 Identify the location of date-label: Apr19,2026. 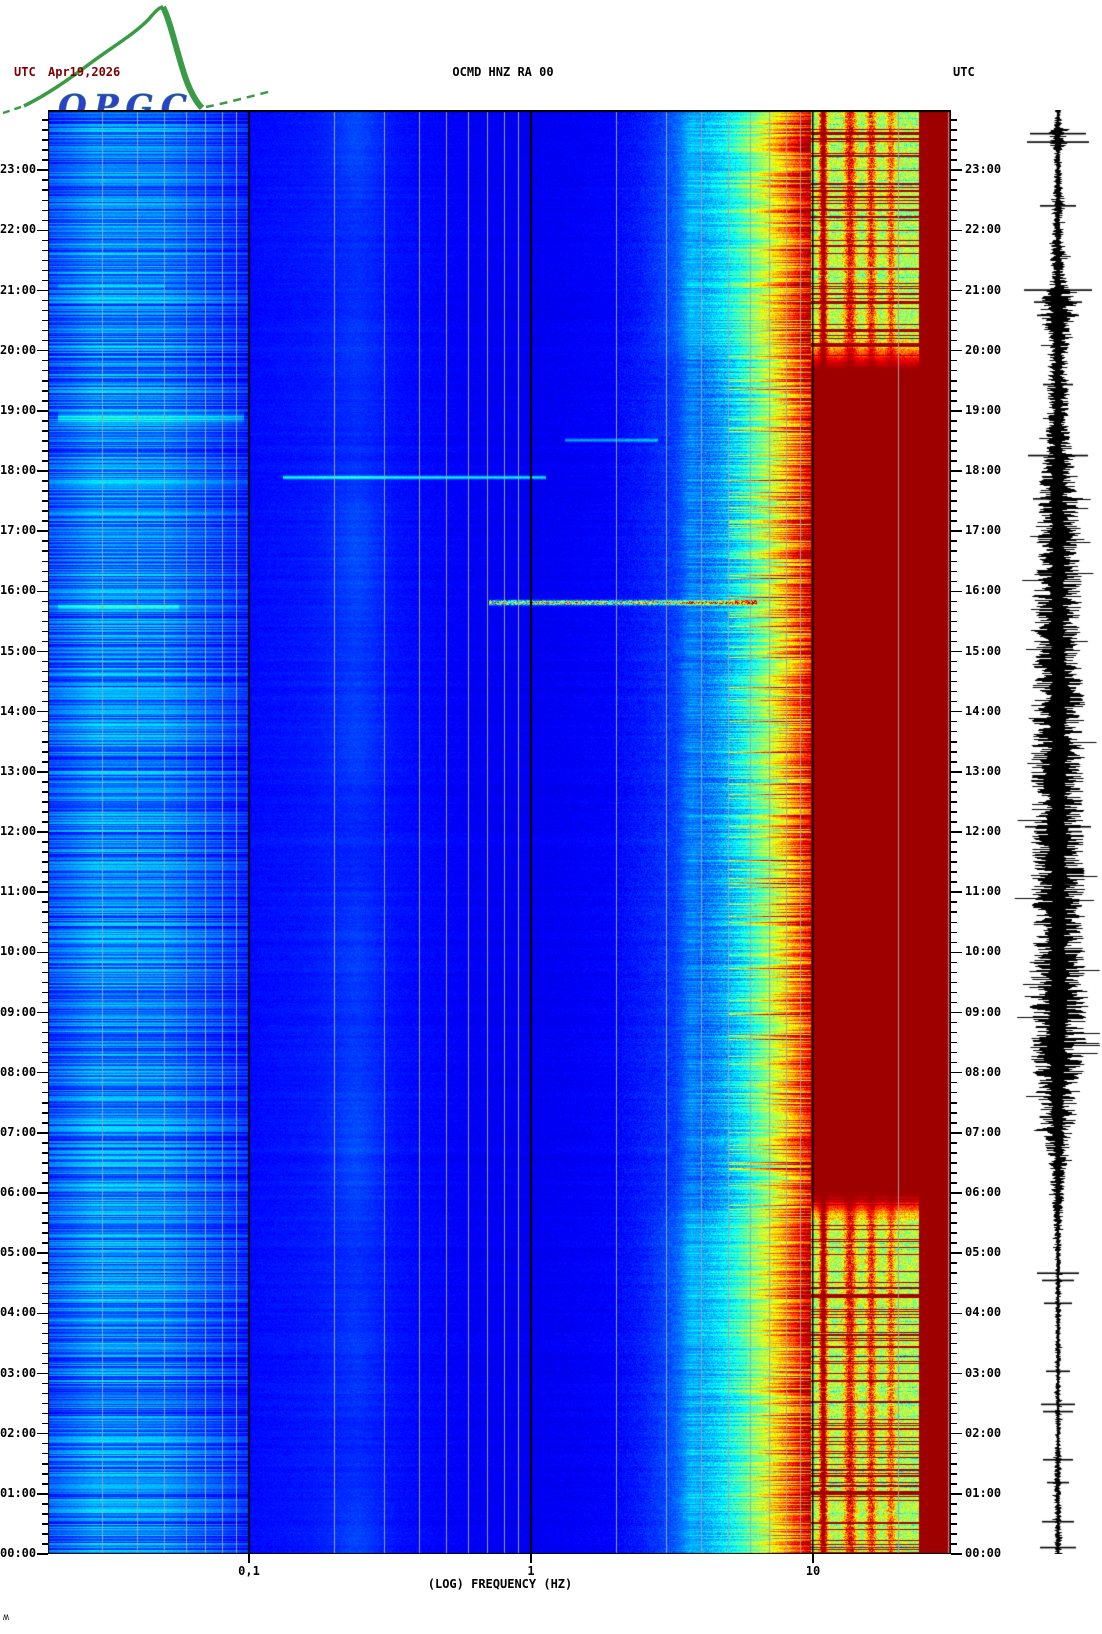
(84, 72).